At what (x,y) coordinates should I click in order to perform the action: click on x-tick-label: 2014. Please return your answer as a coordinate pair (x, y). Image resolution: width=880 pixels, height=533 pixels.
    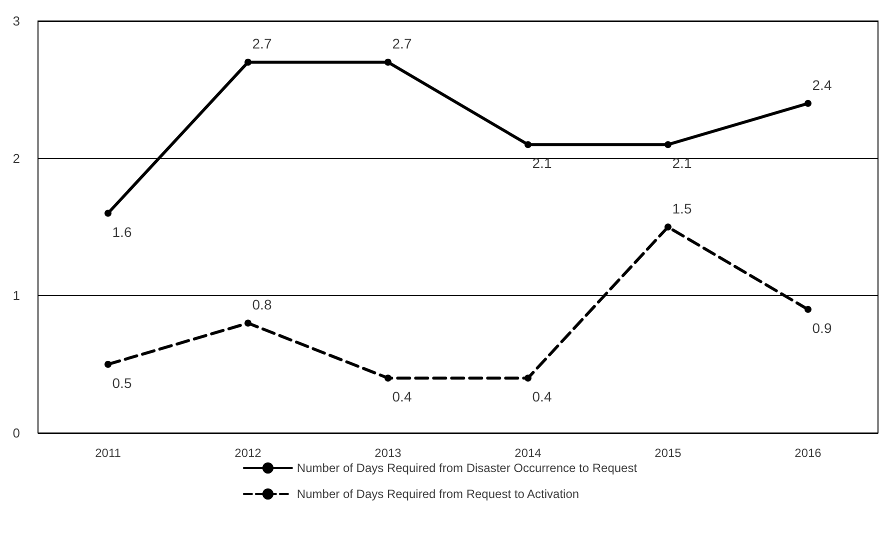
    Looking at the image, I should click on (528, 453).